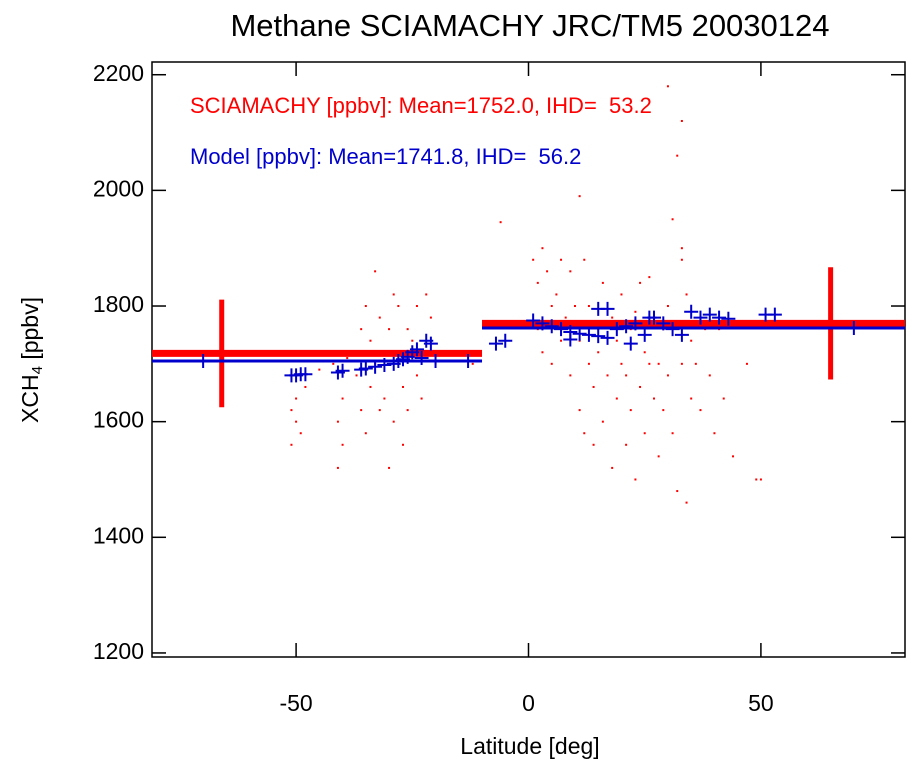 This screenshot has height=768, width=914. I want to click on legend-entry: Model [ppbv]: Mean=1741.8, IHD= 56.2, so click(385, 156).